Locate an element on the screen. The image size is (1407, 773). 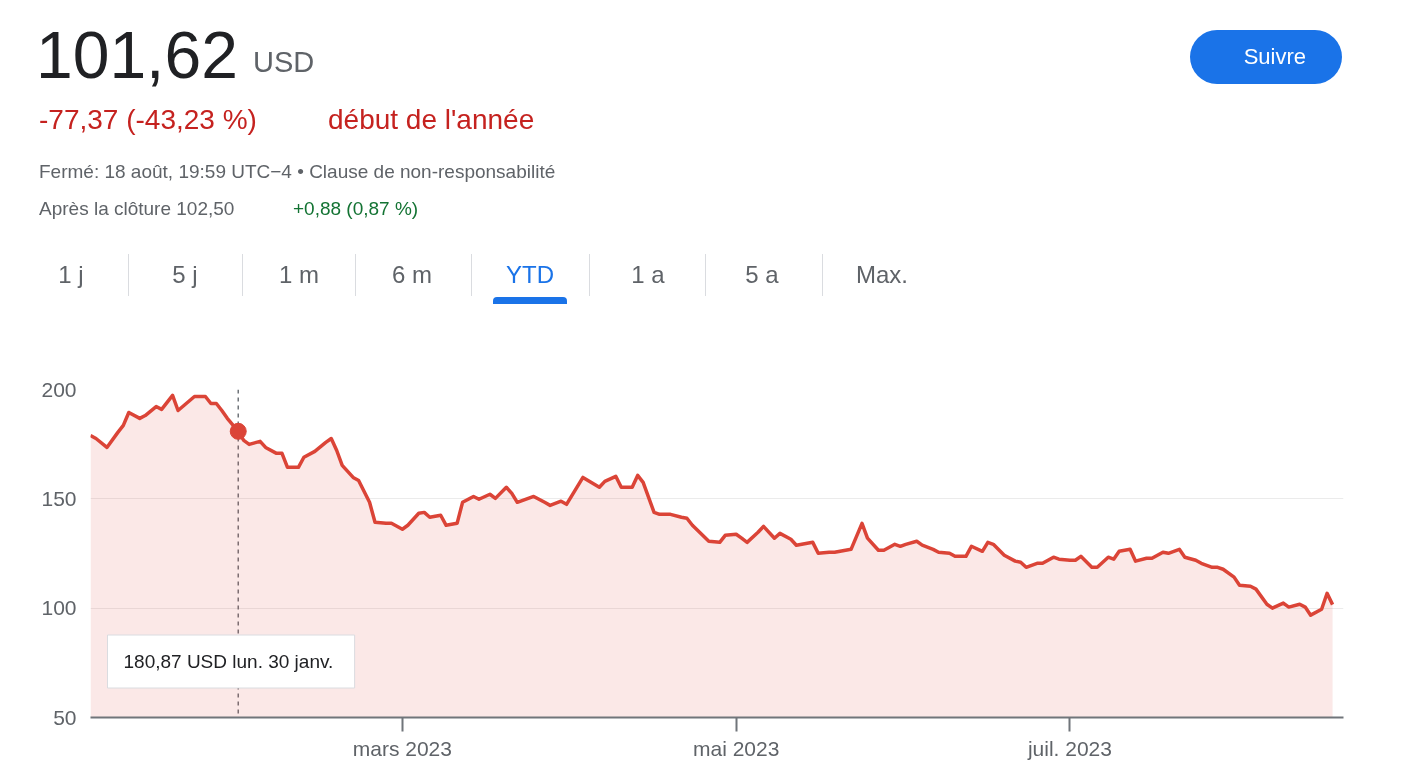
text: Suivre is located at coordinates (1266, 57).